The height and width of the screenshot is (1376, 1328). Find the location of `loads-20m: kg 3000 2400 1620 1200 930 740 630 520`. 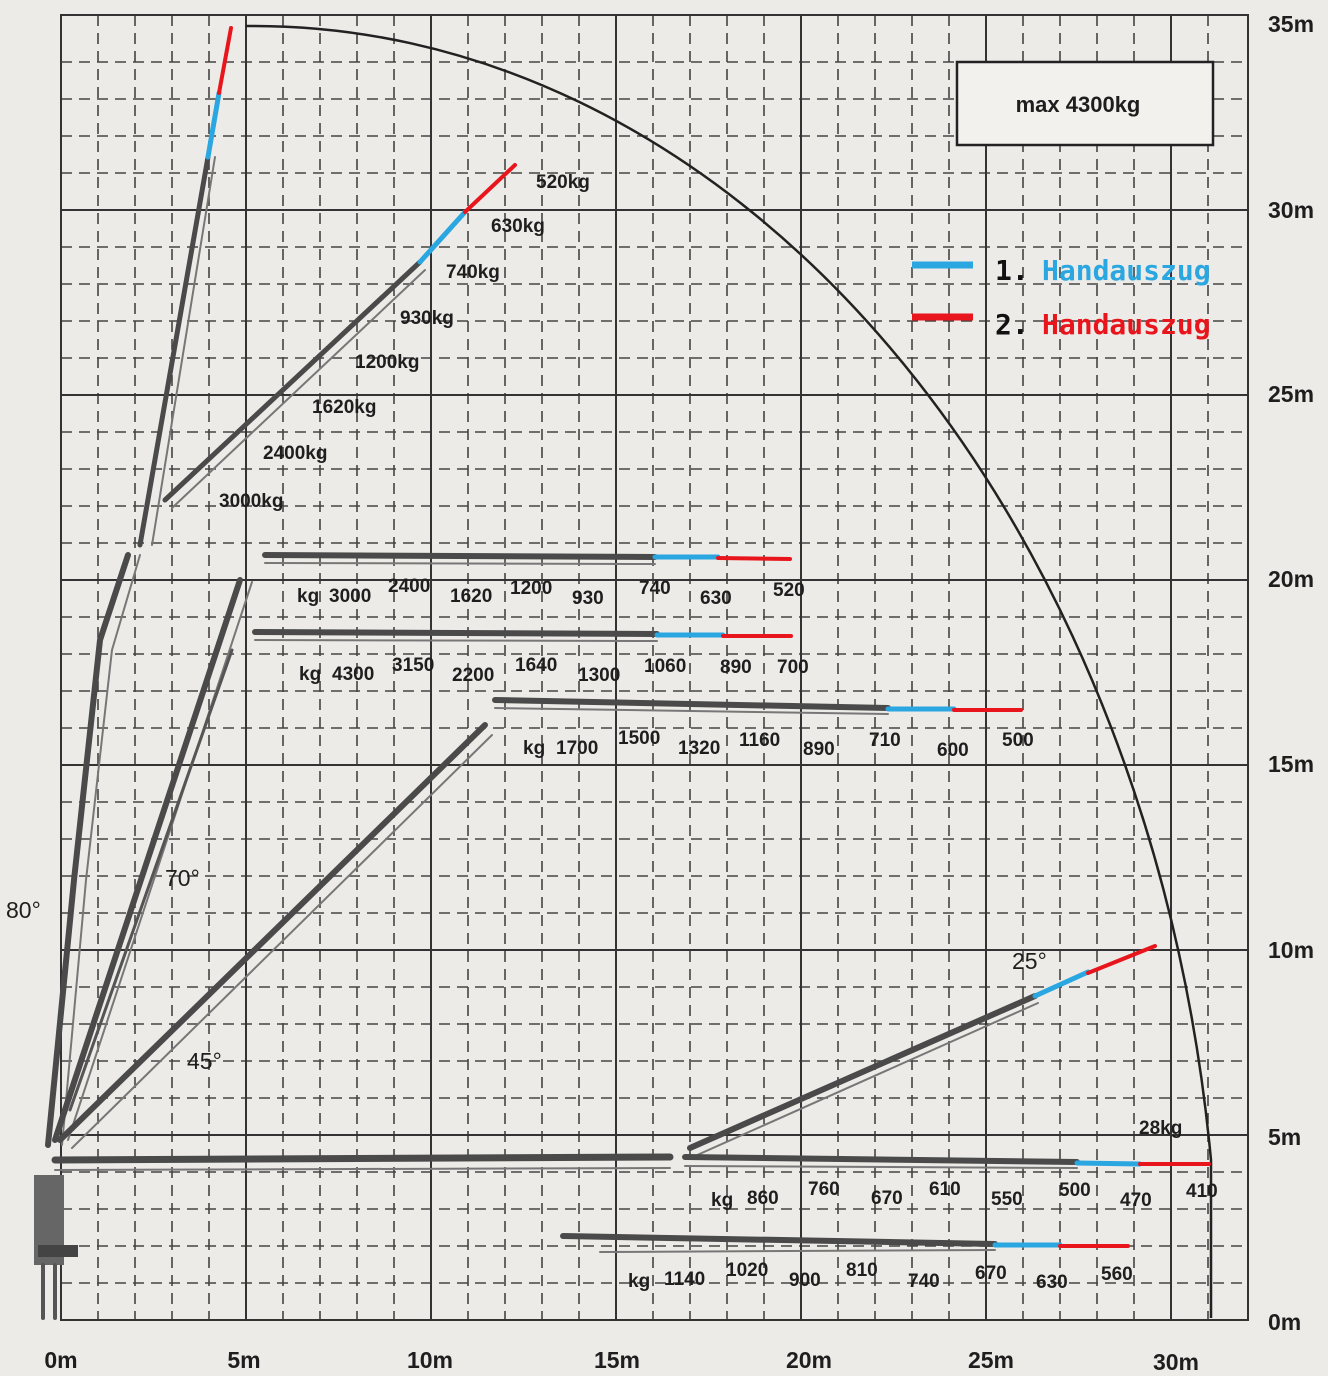

loads-20m: kg 3000 2400 1620 1200 930 740 630 520 is located at coordinates (551, 592).